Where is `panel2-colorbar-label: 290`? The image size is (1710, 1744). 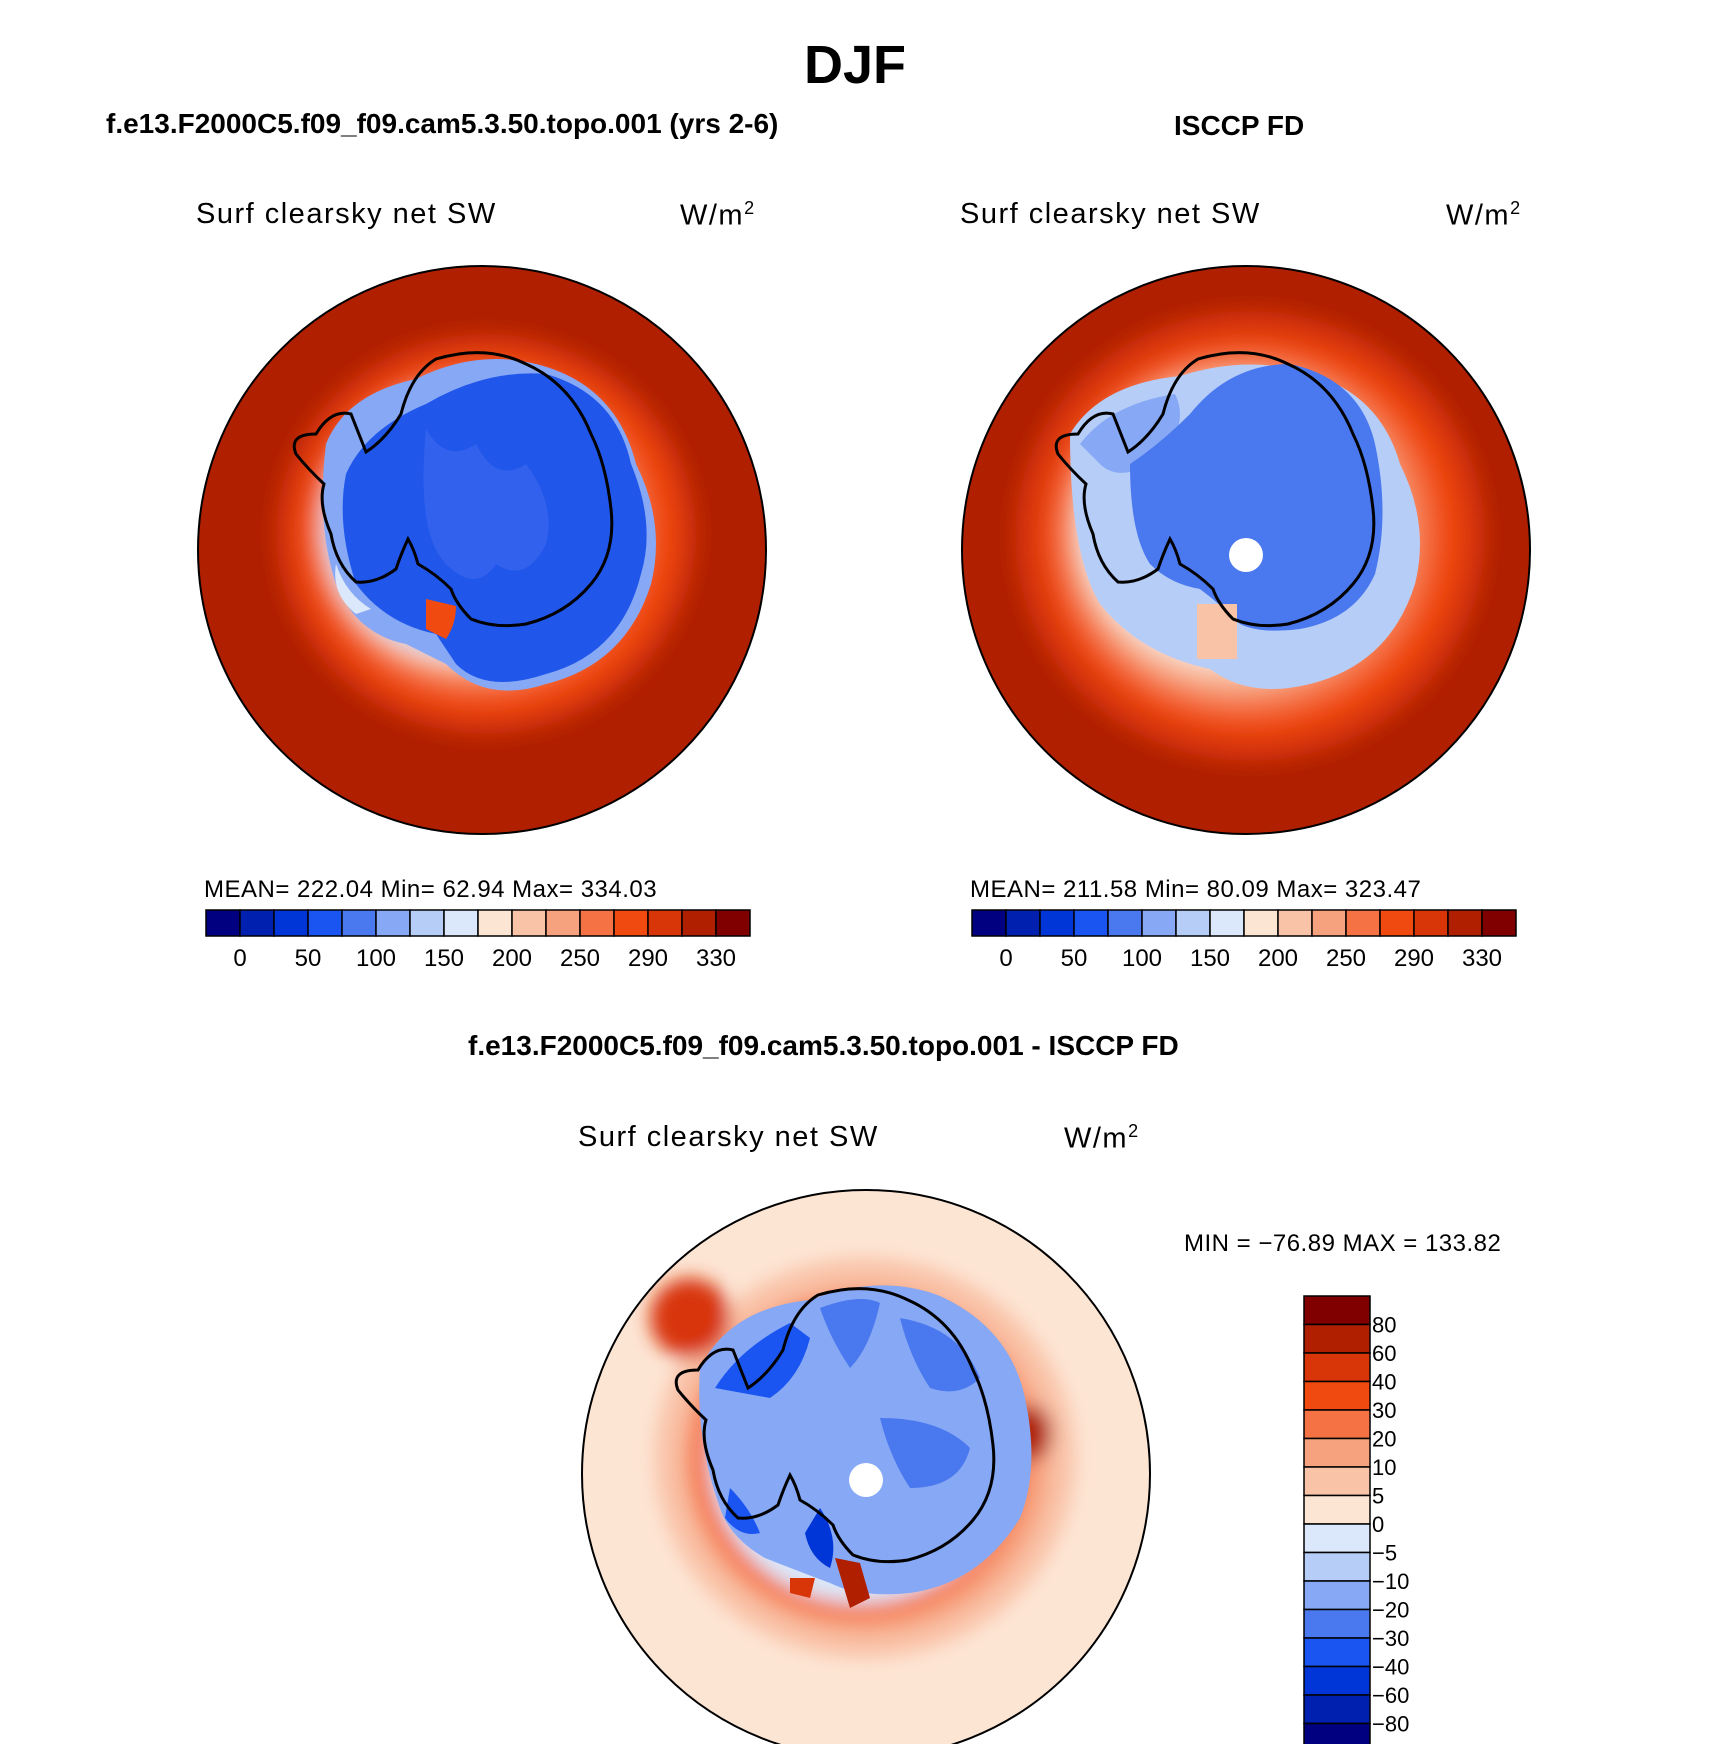
panel2-colorbar-label: 290 is located at coordinates (1414, 958).